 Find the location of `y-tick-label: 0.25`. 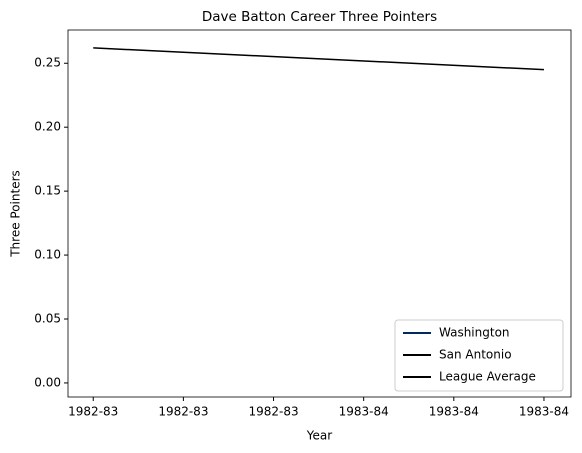

y-tick-label: 0.25 is located at coordinates (47, 63).